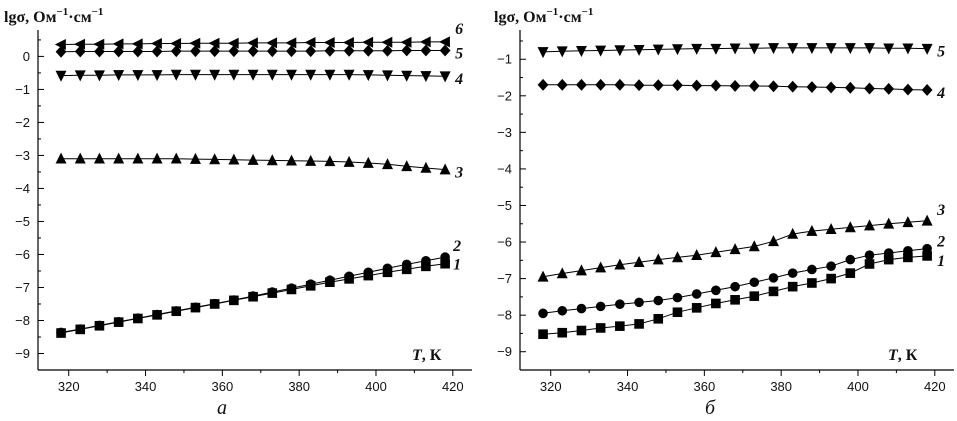  Describe the element at coordinates (741, 276) in the screenshot. I see `series-2: 2` at that location.